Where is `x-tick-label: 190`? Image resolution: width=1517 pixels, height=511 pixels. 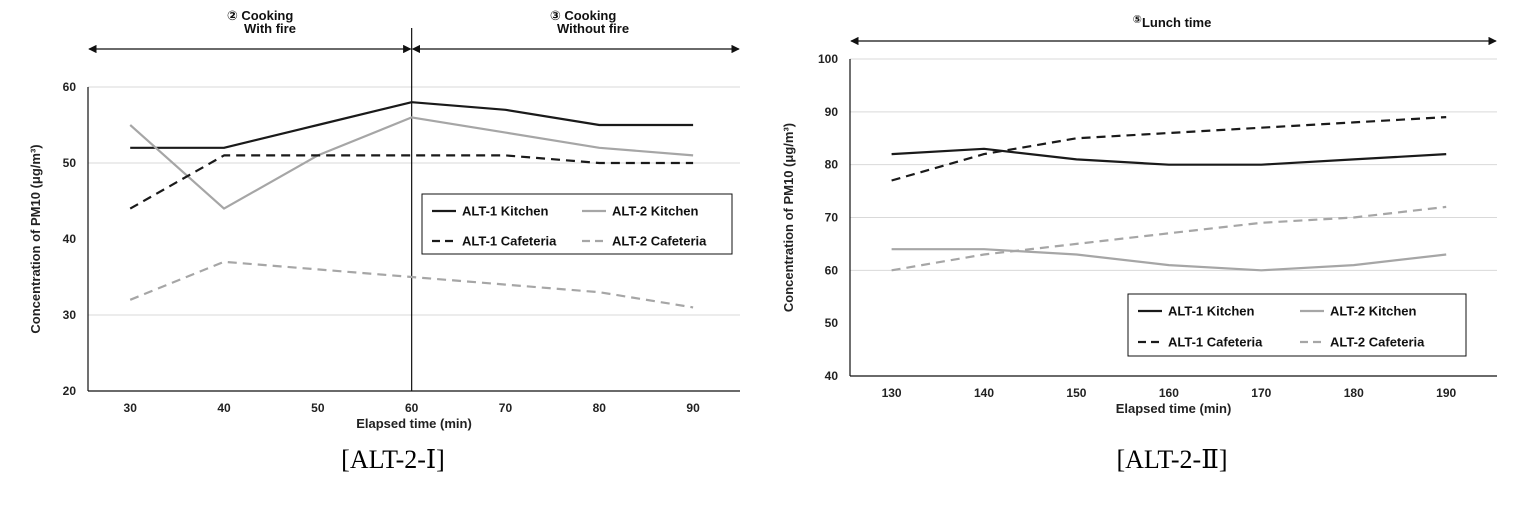
x-tick-label: 190 is located at coordinates (1446, 393).